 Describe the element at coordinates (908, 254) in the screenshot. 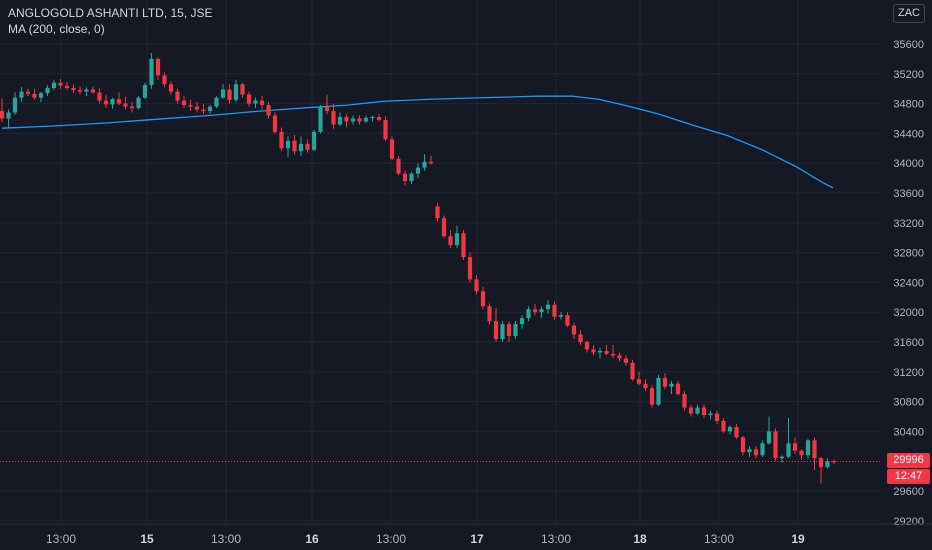

I see `y-tick-label: 32800` at that location.